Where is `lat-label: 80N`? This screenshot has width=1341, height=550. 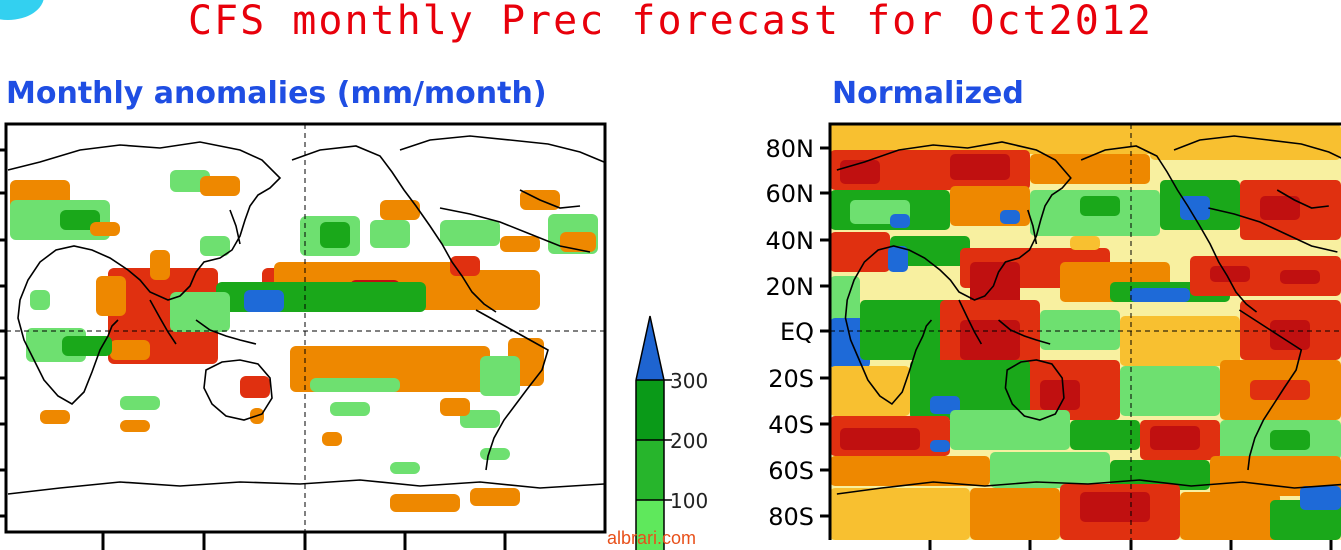
lat-label: 80N is located at coordinates (790, 149).